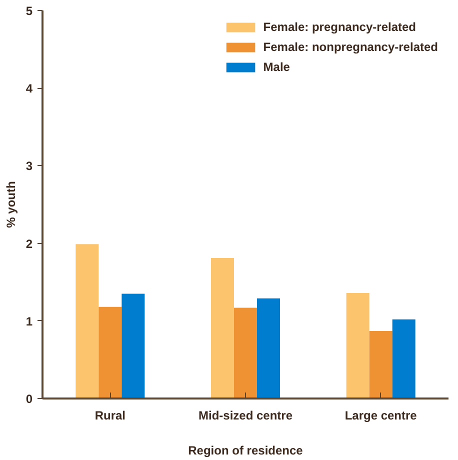 This screenshot has width=458, height=460. I want to click on legend-label: Female: pregnancy-related, so click(339, 27).